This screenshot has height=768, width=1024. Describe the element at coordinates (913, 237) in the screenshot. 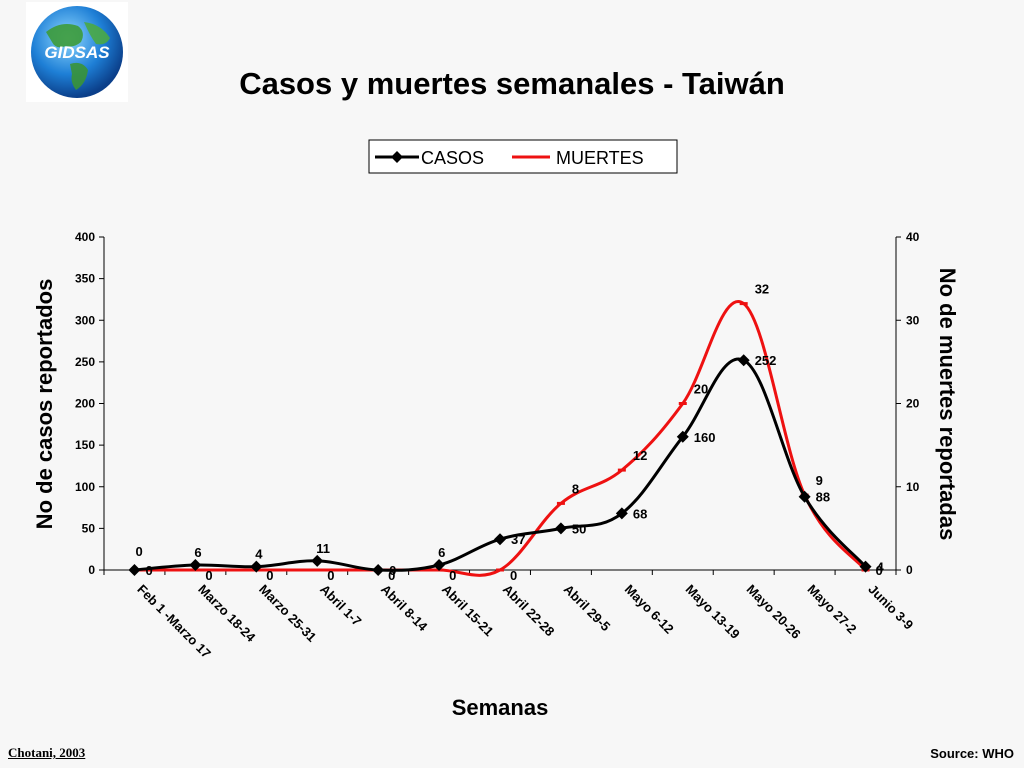

I see `y-tick-right-label: 40` at that location.